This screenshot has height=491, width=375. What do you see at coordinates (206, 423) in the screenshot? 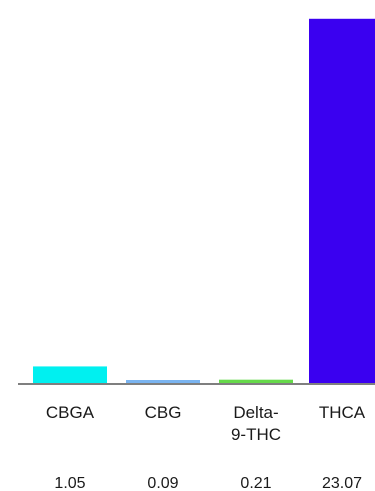
I see `category-labels: CBGA CBG Delta-9-THC THCA` at bounding box center [206, 423].